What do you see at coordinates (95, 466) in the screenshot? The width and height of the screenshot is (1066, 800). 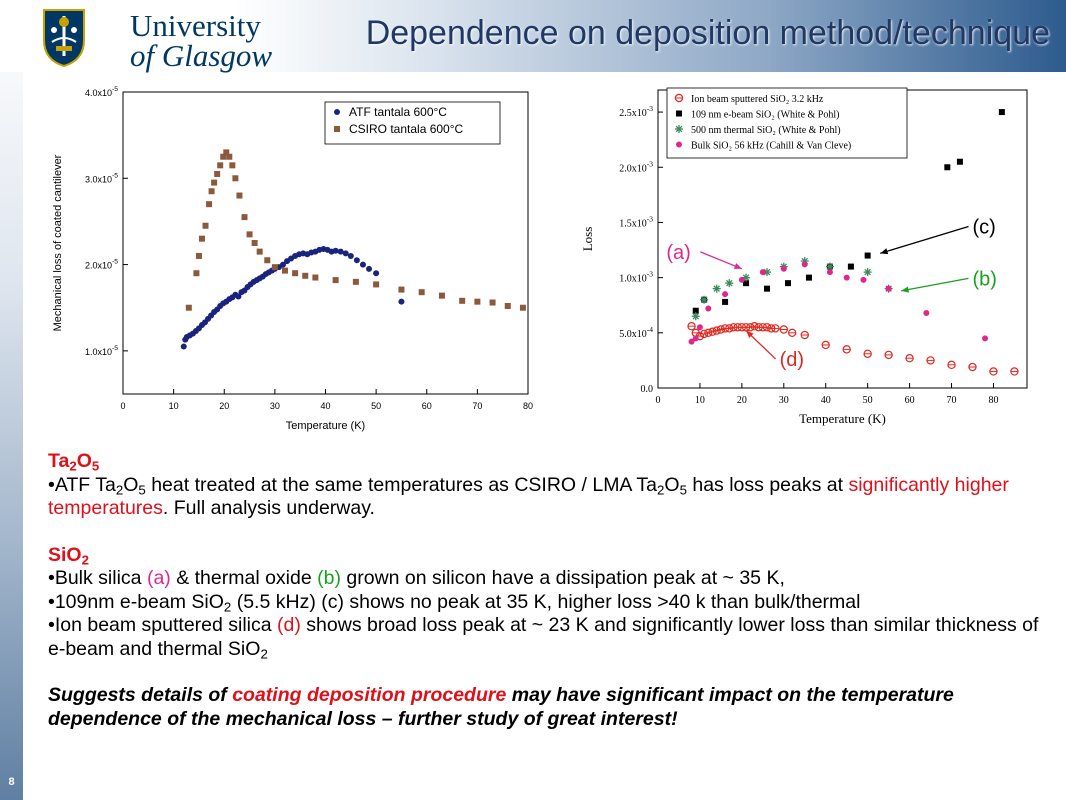 I see `ta2o5-heading-sub2: 5` at bounding box center [95, 466].